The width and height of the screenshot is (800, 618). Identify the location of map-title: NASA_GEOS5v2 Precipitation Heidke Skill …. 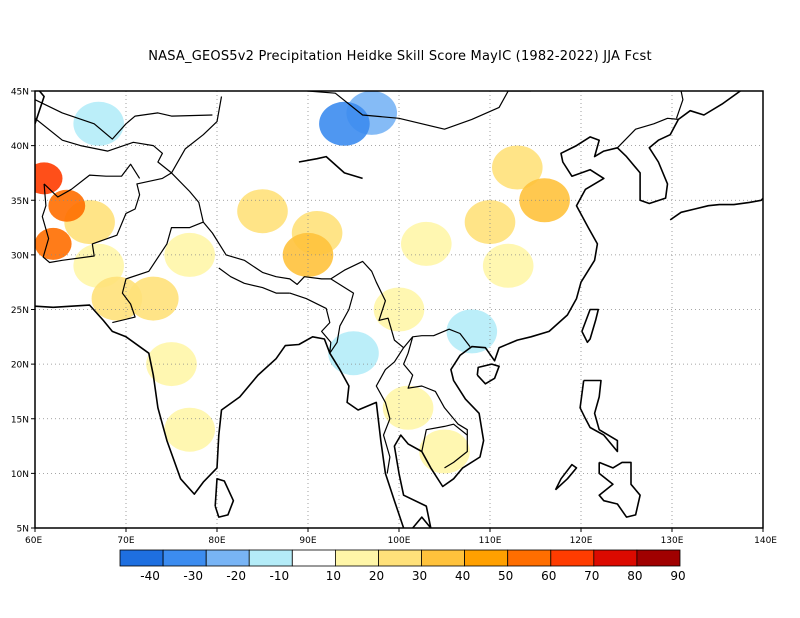
(400, 56).